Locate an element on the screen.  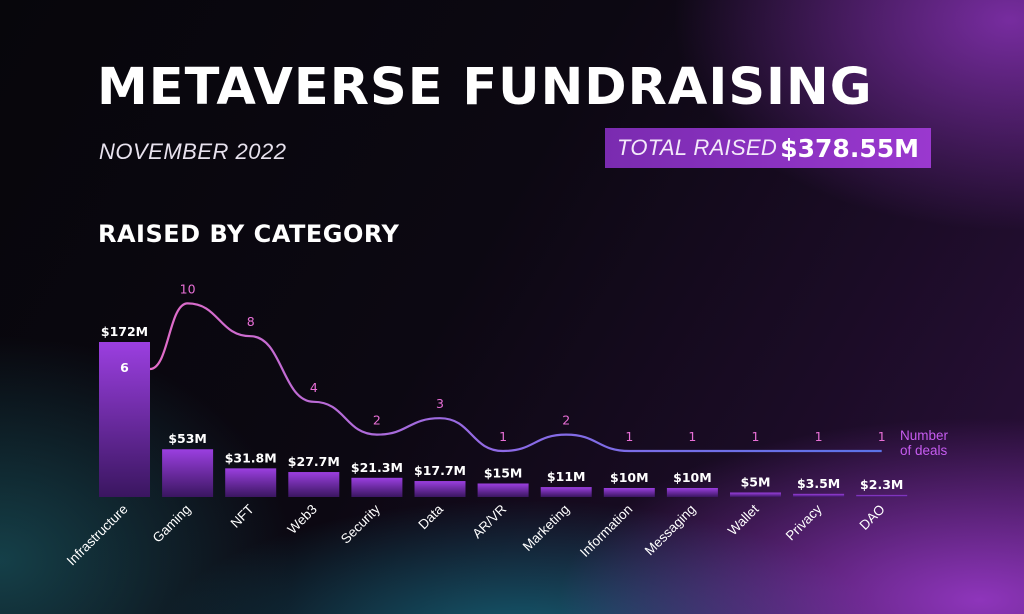
legend-label-line1: Number is located at coordinates (924, 435).